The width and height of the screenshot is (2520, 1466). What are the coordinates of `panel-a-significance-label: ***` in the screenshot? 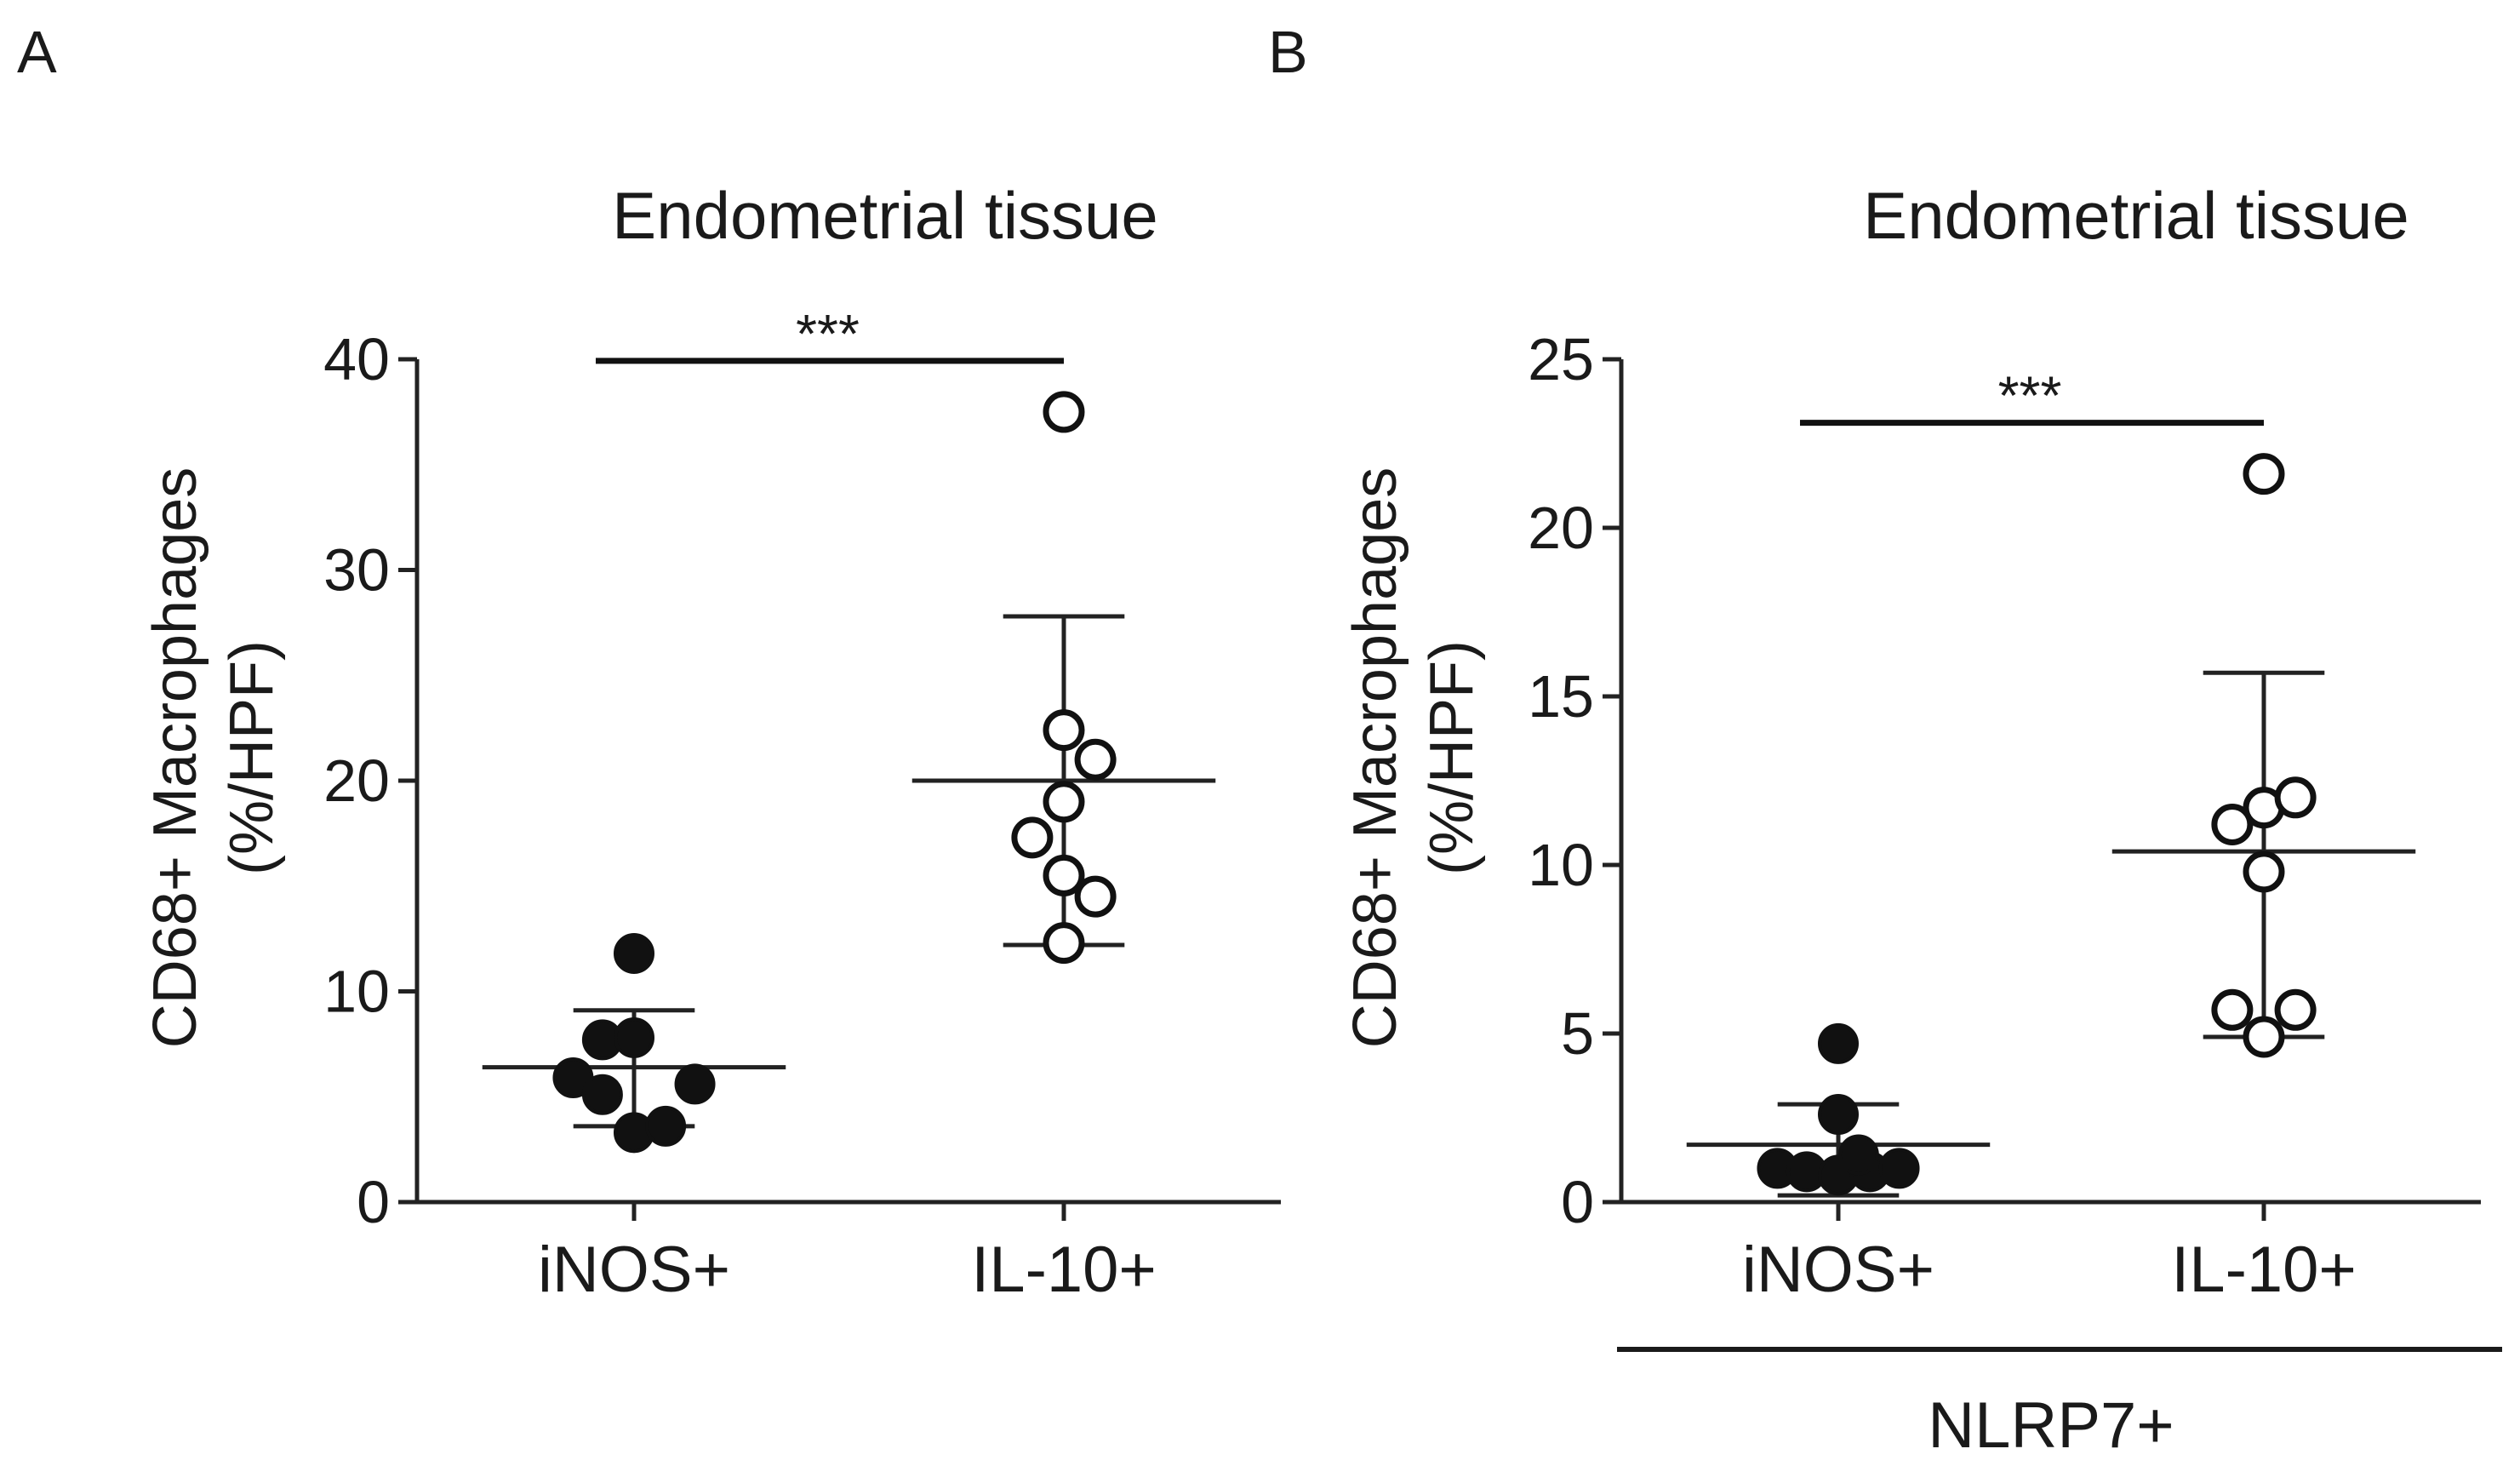 It's located at (828, 333).